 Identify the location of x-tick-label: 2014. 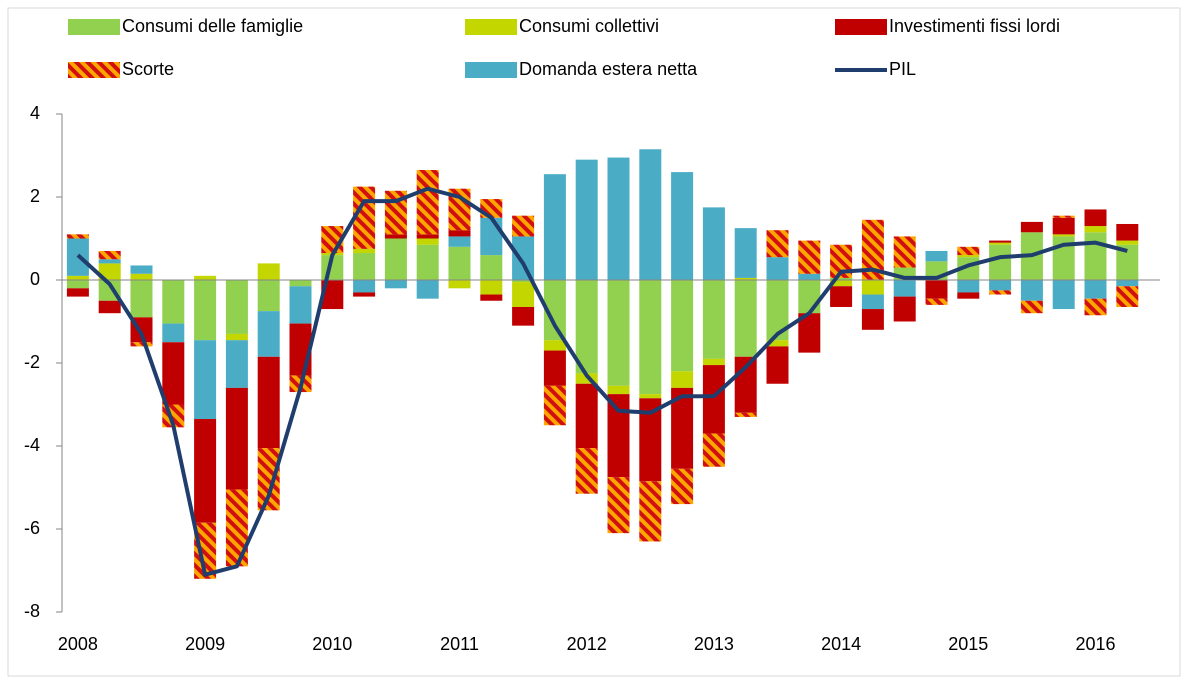
(841, 644).